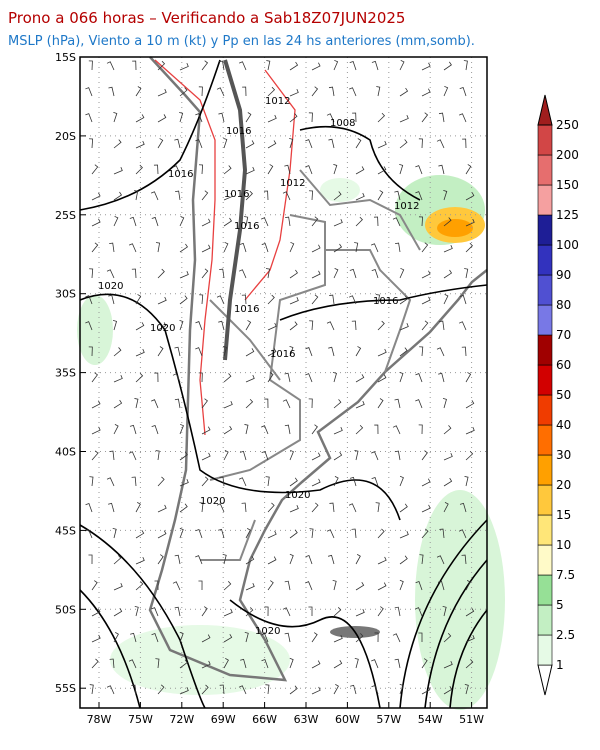 Image resolution: width=600 pixels, height=750 pixels. I want to click on precip-area, so click(95, 330).